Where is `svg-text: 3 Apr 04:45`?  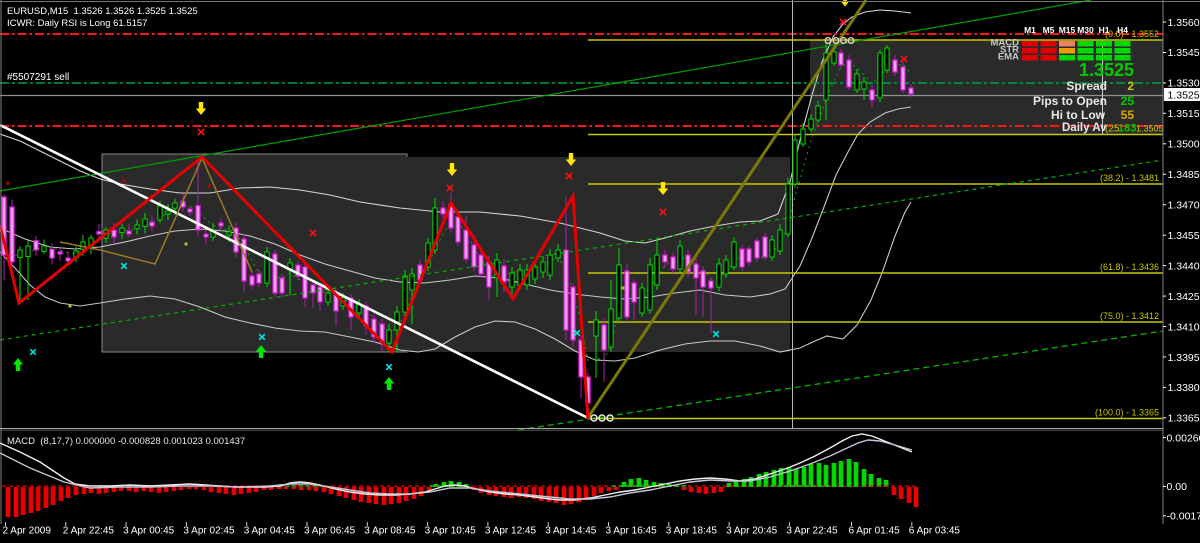 svg-text: 3 Apr 04:45 is located at coordinates (270, 531).